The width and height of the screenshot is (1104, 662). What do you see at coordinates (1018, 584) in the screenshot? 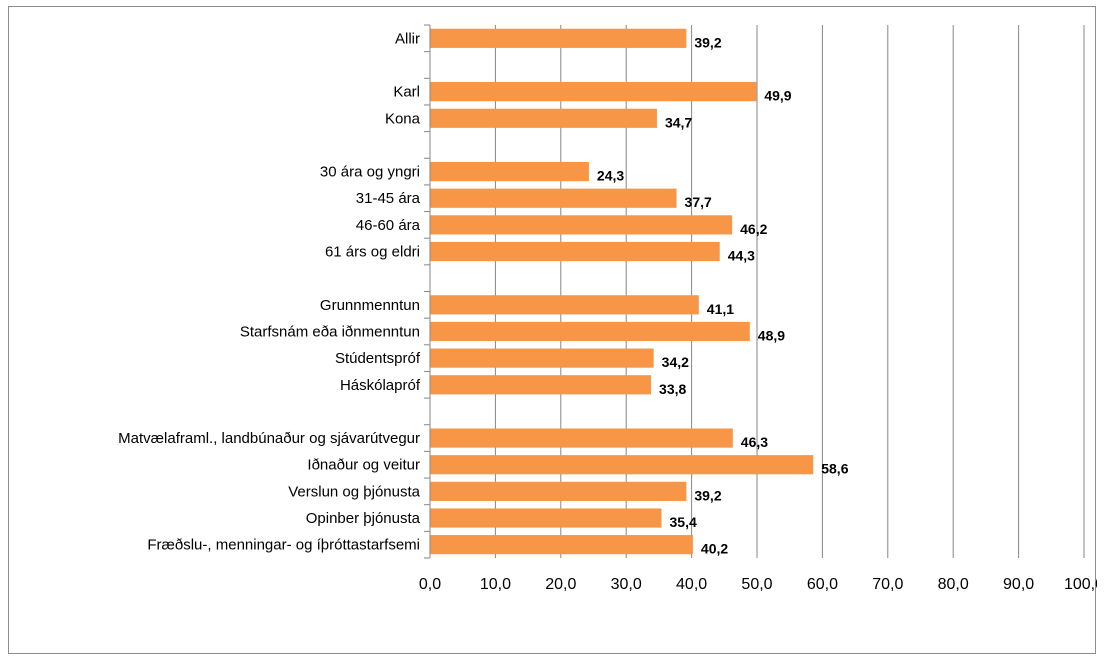
I see `x-tick-label: 90,0` at bounding box center [1018, 584].